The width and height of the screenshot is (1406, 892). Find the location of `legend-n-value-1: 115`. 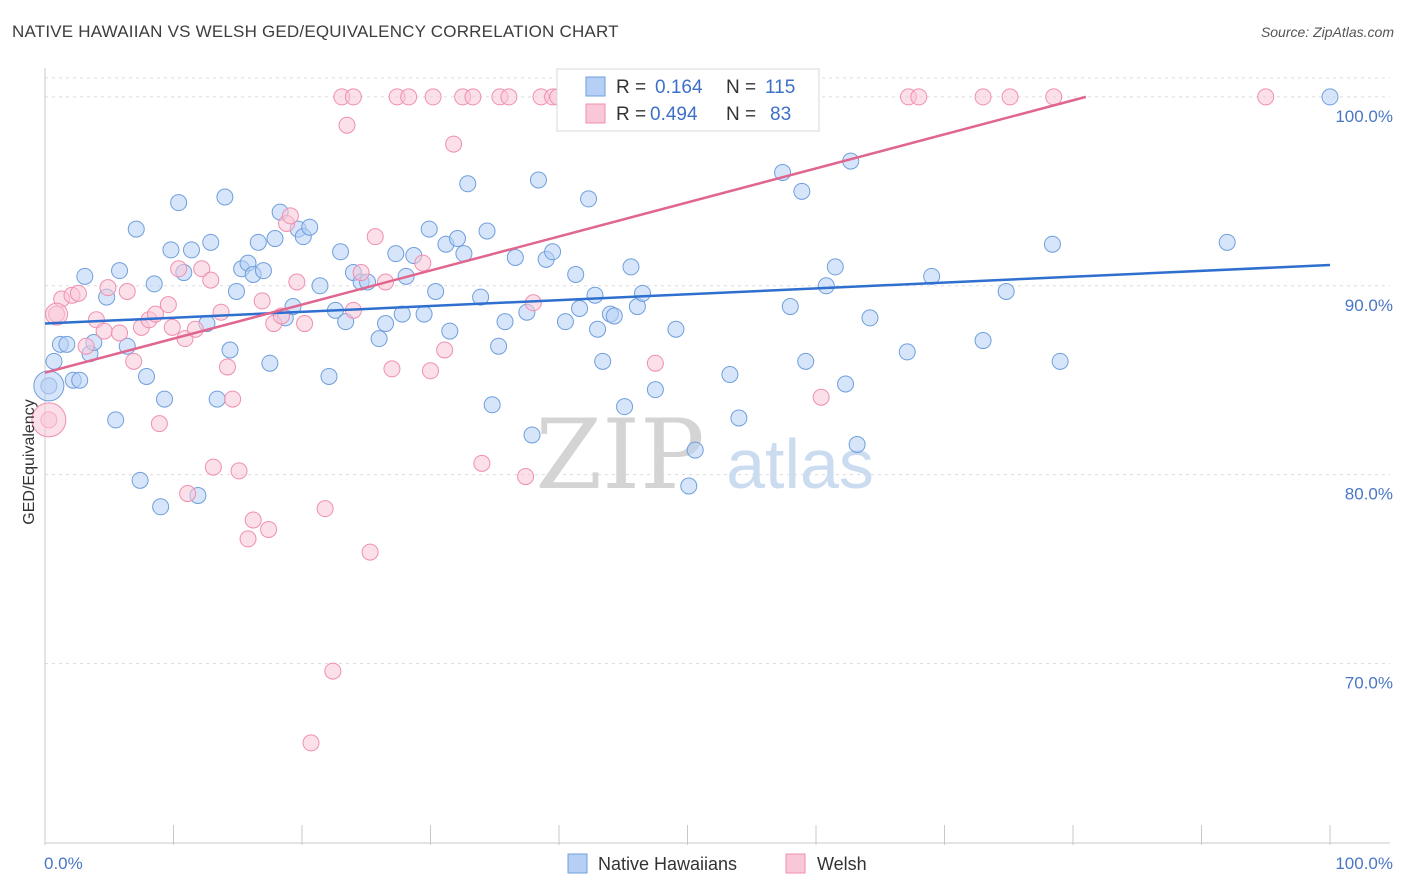

legend-n-value-1: 115 is located at coordinates (780, 87).